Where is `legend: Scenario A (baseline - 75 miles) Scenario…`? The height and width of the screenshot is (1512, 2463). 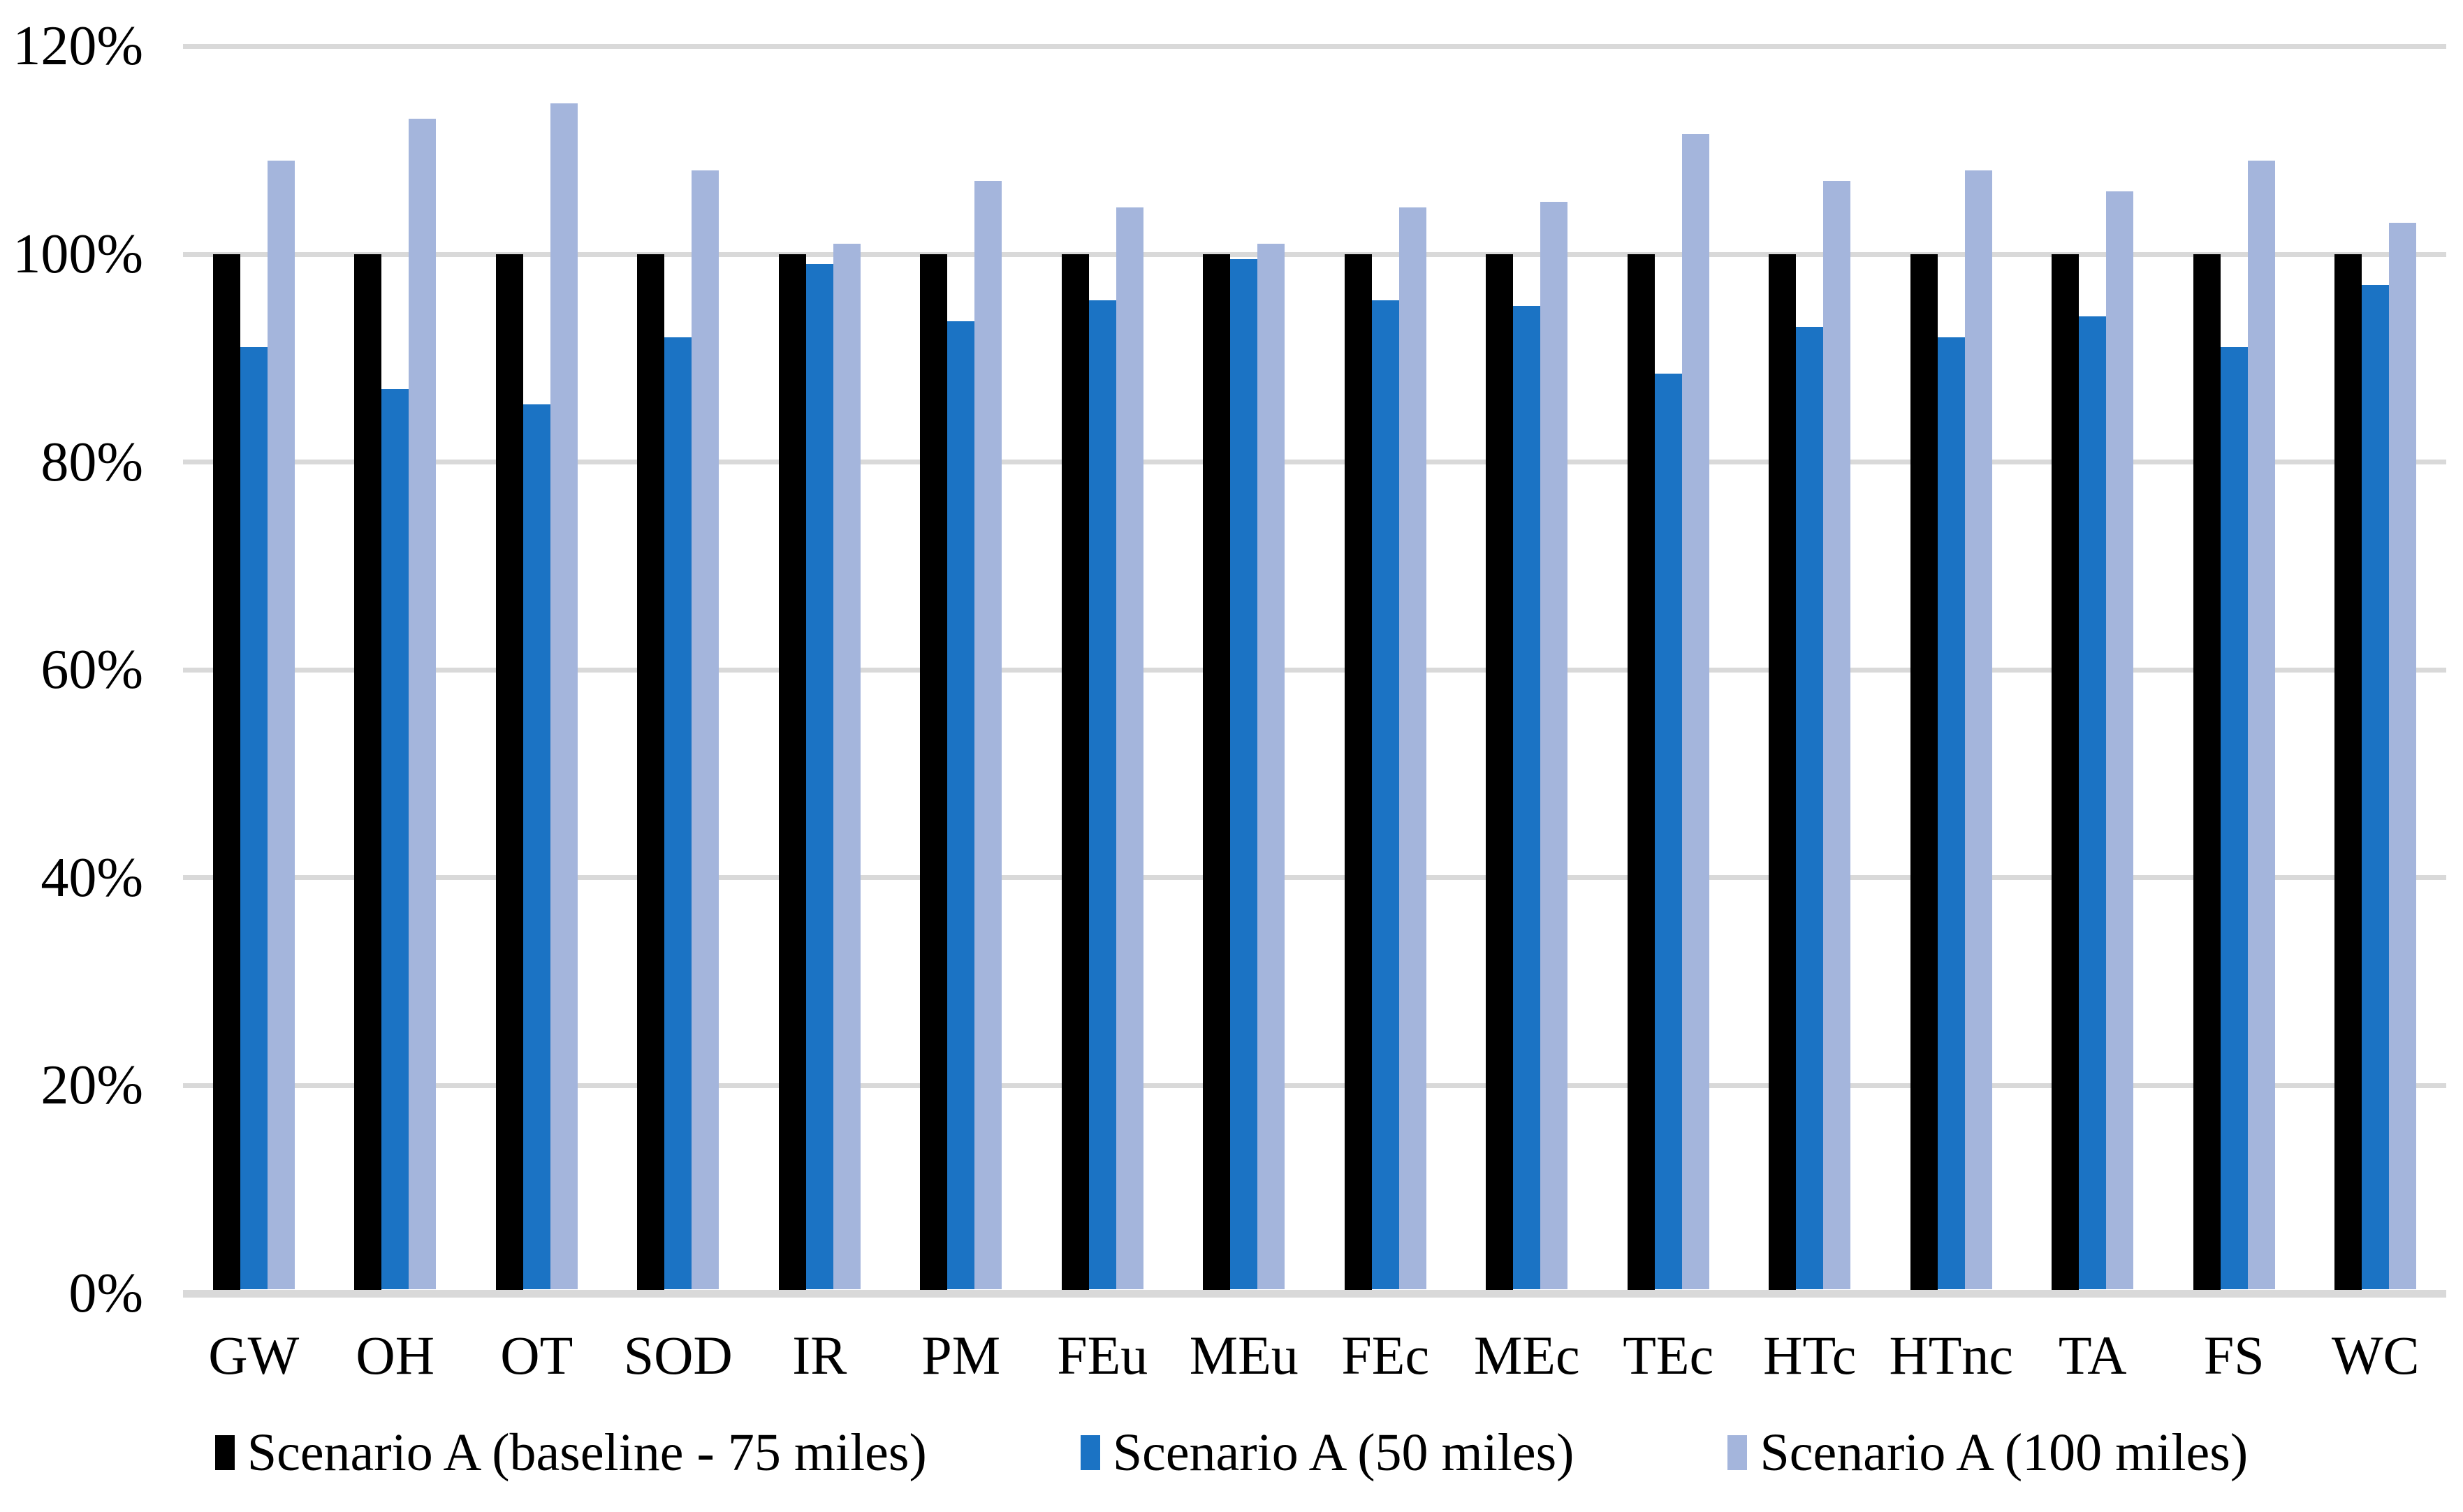
legend: Scenario A (baseline - 75 miles) Scenario… is located at coordinates (1231, 1453).